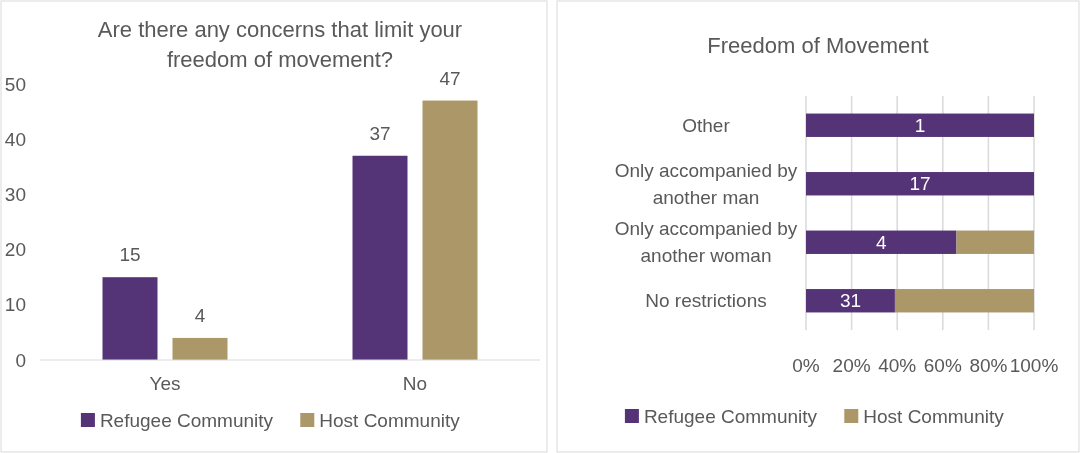 Image resolution: width=1080 pixels, height=453 pixels. I want to click on annotation: 17, so click(920, 184).